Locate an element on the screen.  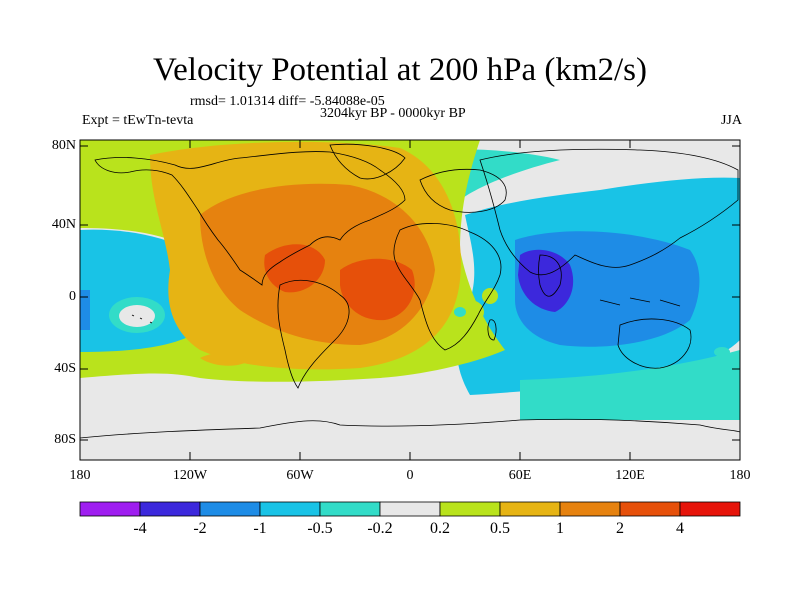
coast-europe is located at coordinates (463, 190).